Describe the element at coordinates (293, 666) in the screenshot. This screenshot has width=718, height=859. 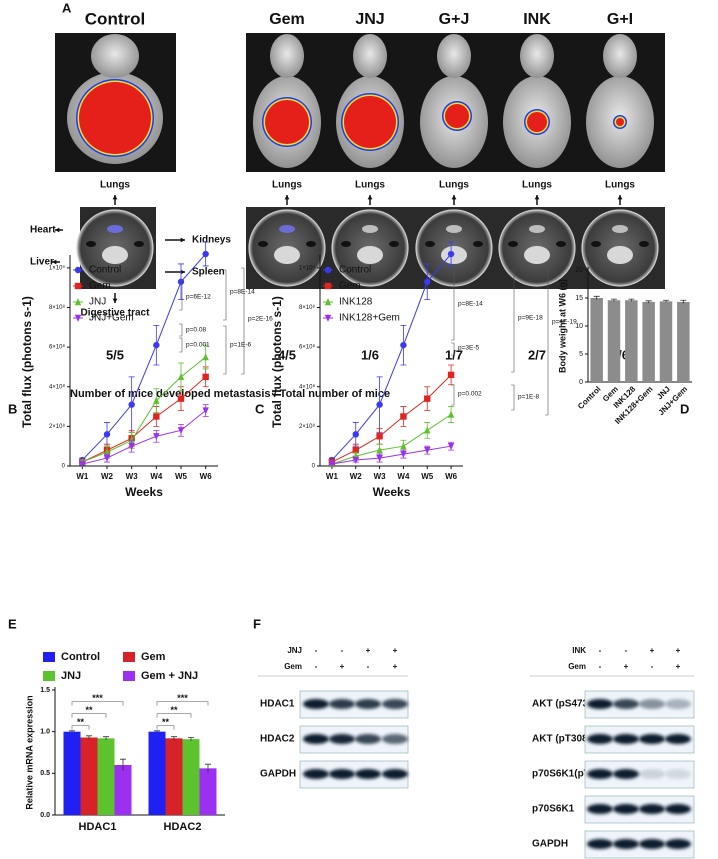
I see `treatment-label: Gem` at that location.